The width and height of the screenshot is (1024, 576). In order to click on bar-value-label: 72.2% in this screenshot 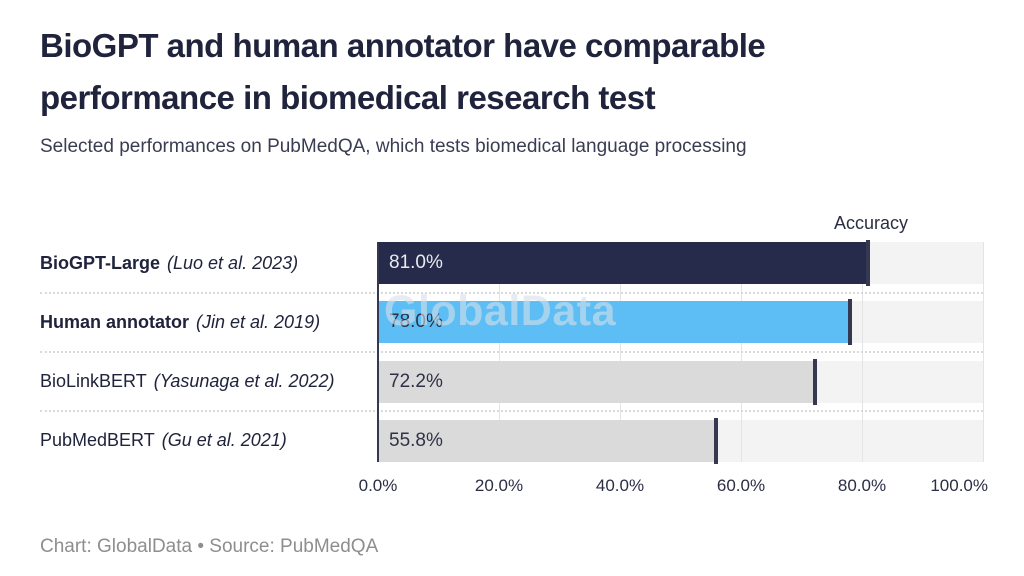, I will do `click(416, 381)`.